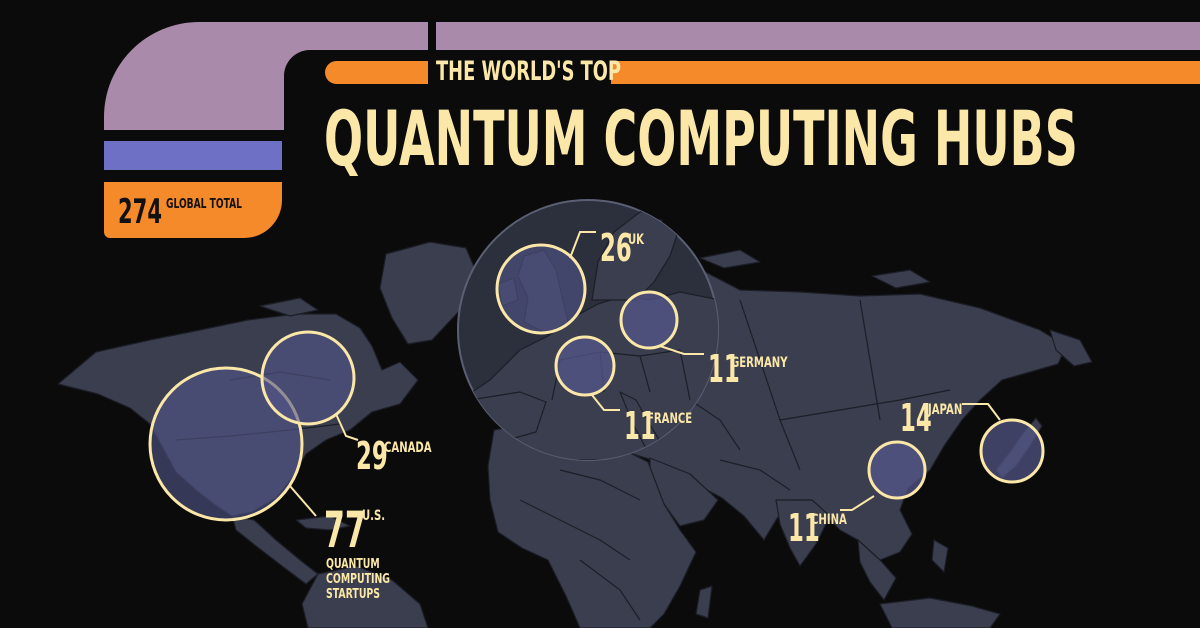 The image size is (1200, 628). I want to click on south-america, so click(365, 596).